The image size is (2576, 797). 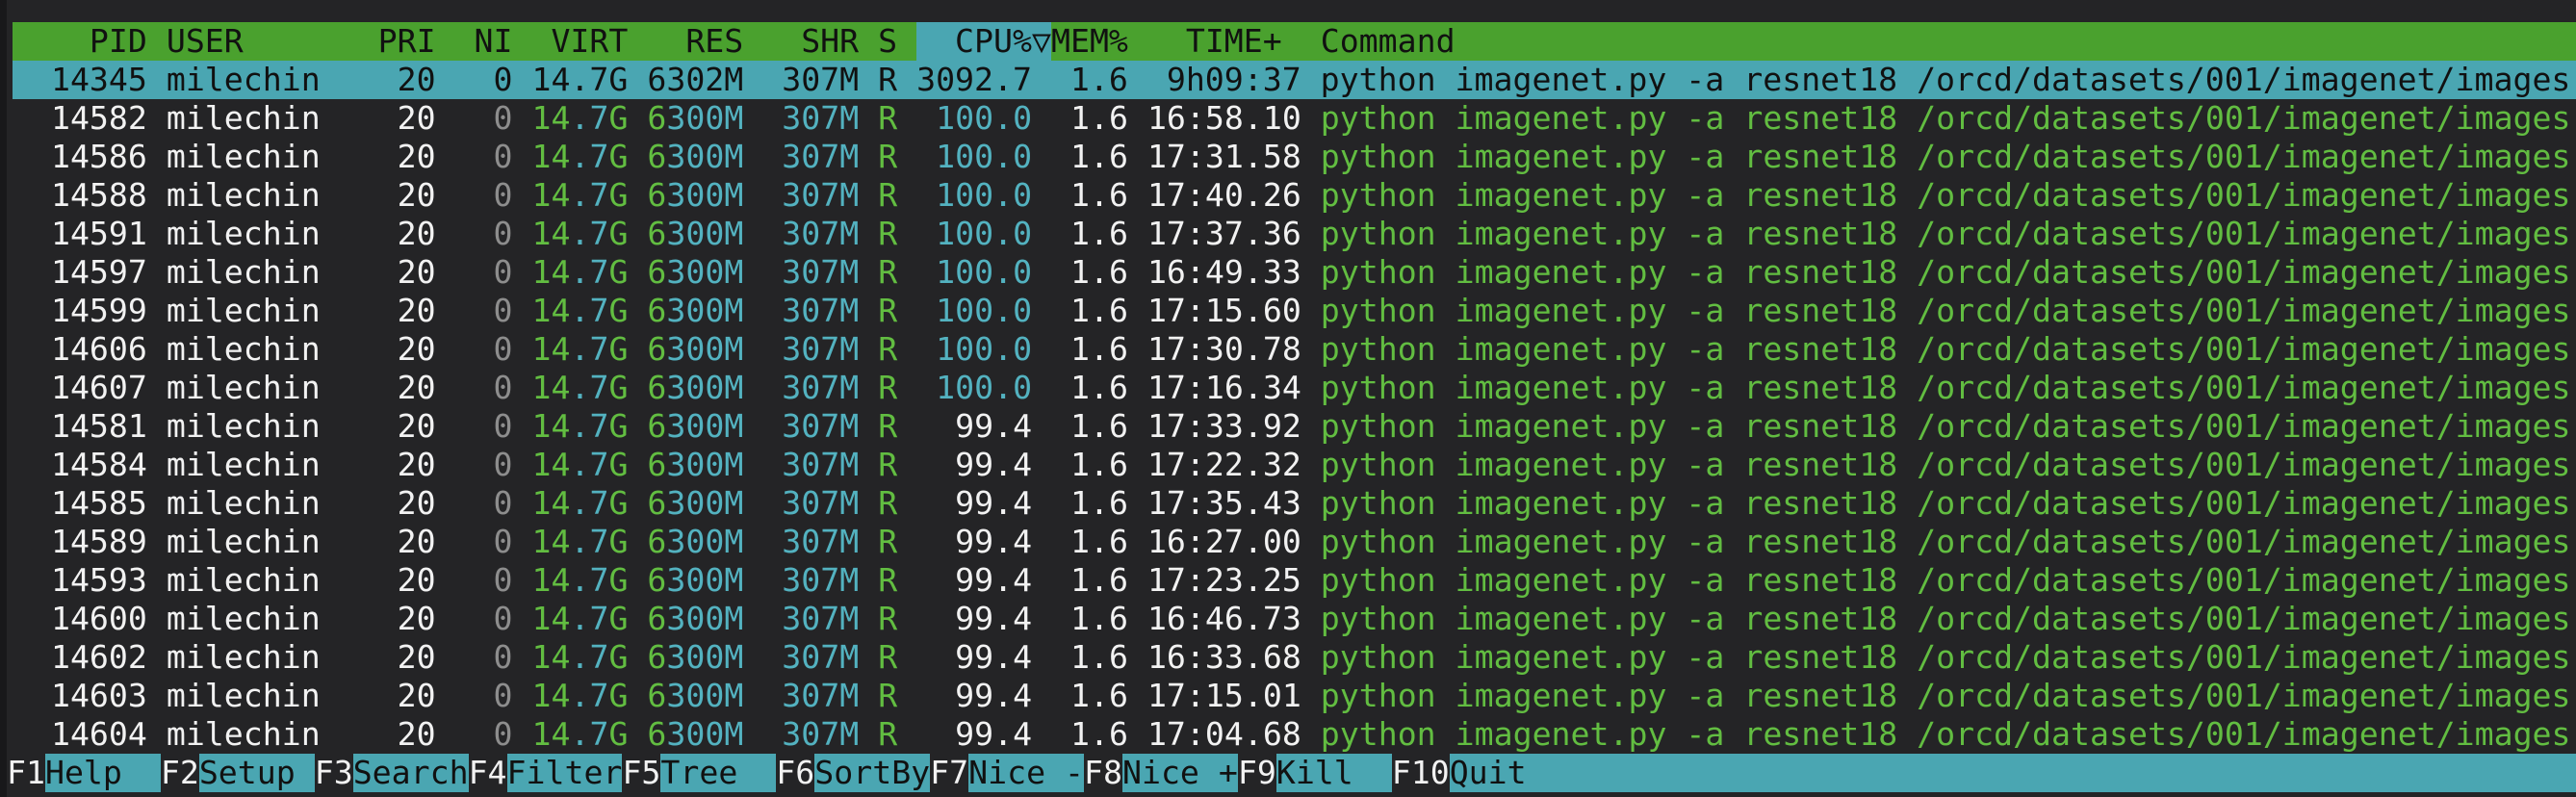 What do you see at coordinates (1214, 272) in the screenshot?
I see `row-field: 16:49.33` at bounding box center [1214, 272].